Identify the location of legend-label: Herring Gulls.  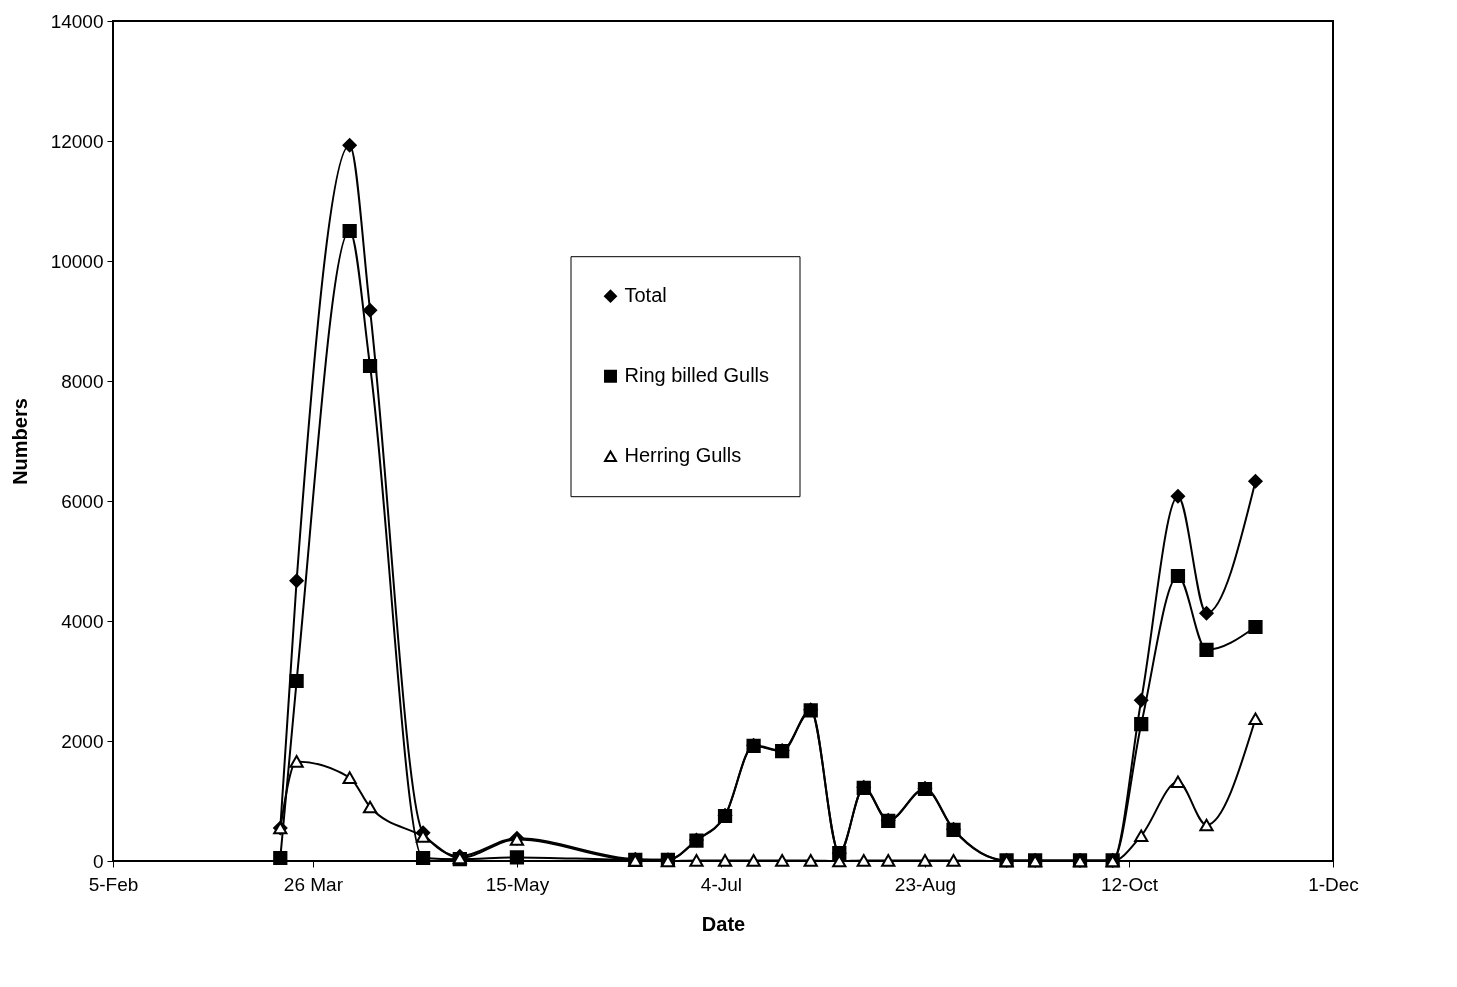
(683, 455).